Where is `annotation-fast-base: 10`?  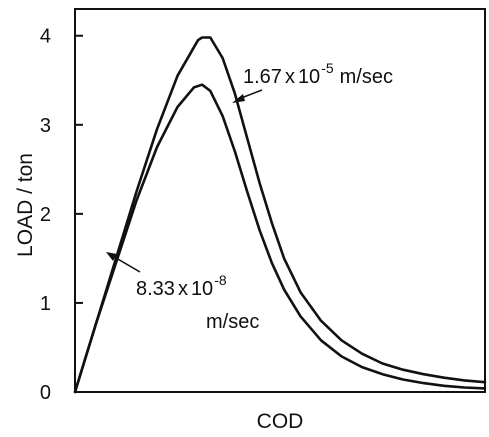 annotation-fast-base: 10 is located at coordinates (309, 77).